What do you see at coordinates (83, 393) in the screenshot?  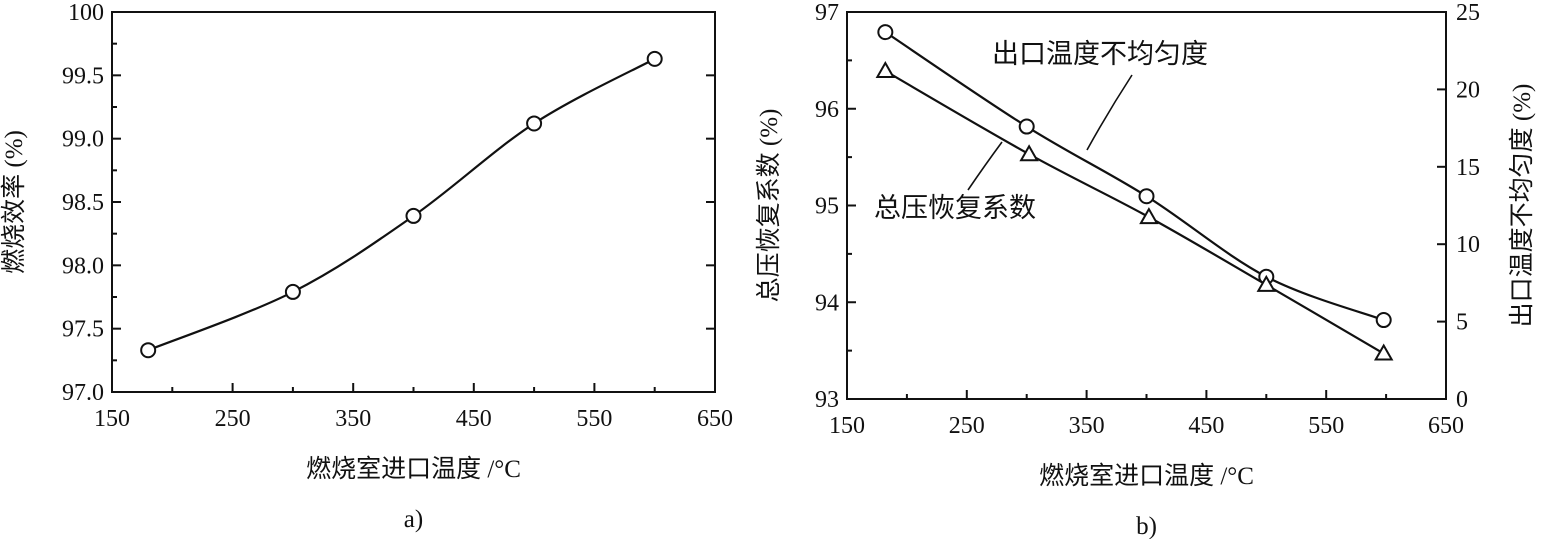 I see `y-tick-label: 97.0` at bounding box center [83, 393].